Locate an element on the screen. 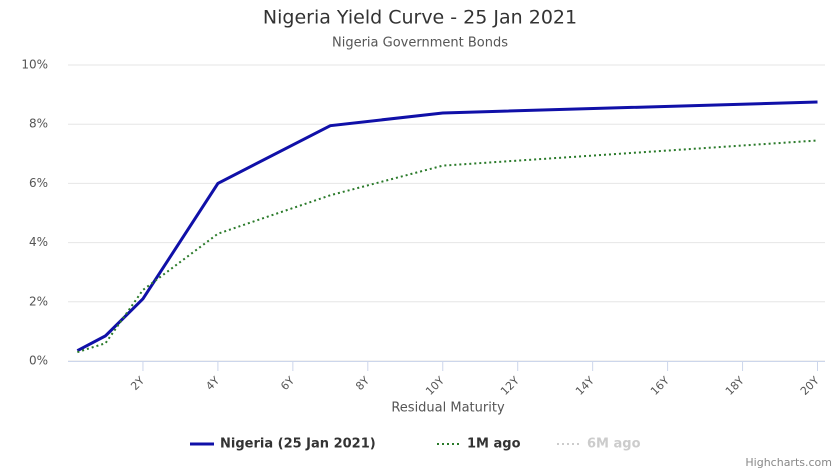  chart-subtitle: Nigeria Government Bonds is located at coordinates (420, 43).